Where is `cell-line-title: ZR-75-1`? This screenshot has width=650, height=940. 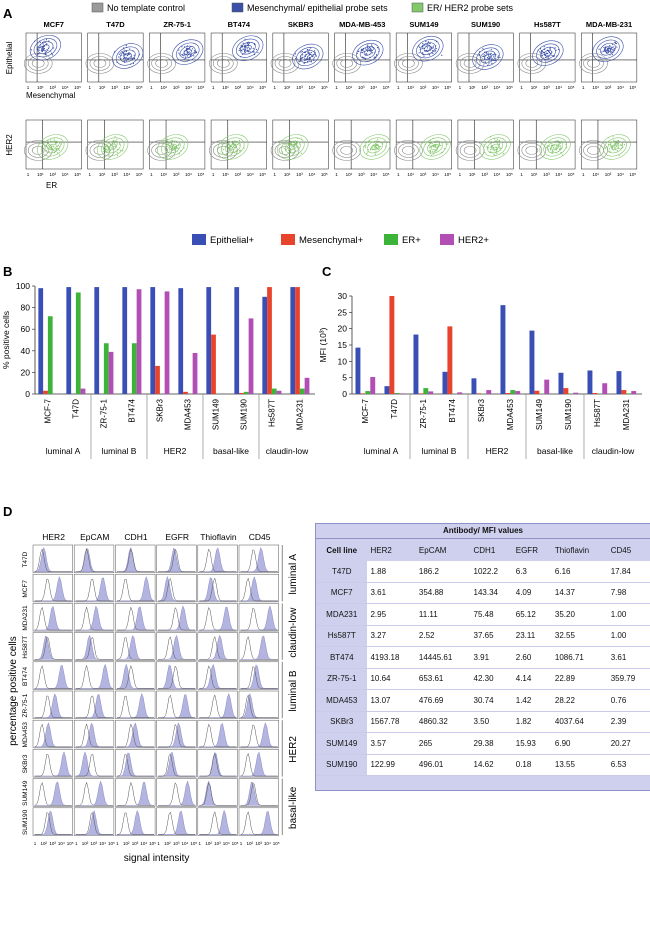
cell-line-title: ZR-75-1 is located at coordinates (177, 24).